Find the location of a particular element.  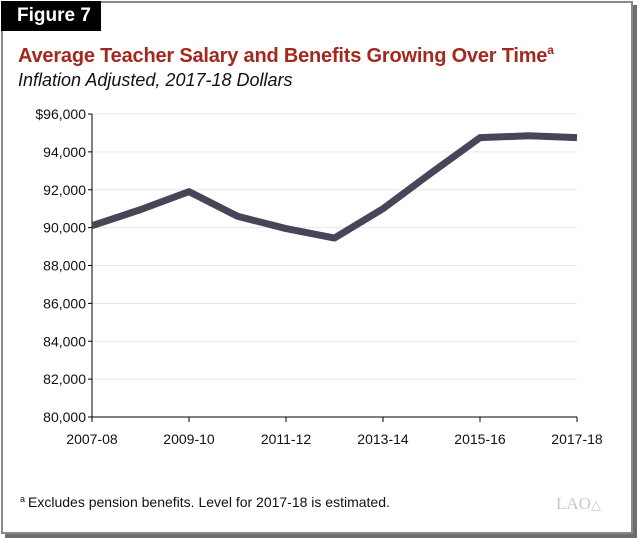

lao-logo: LAO△ is located at coordinates (578, 503).